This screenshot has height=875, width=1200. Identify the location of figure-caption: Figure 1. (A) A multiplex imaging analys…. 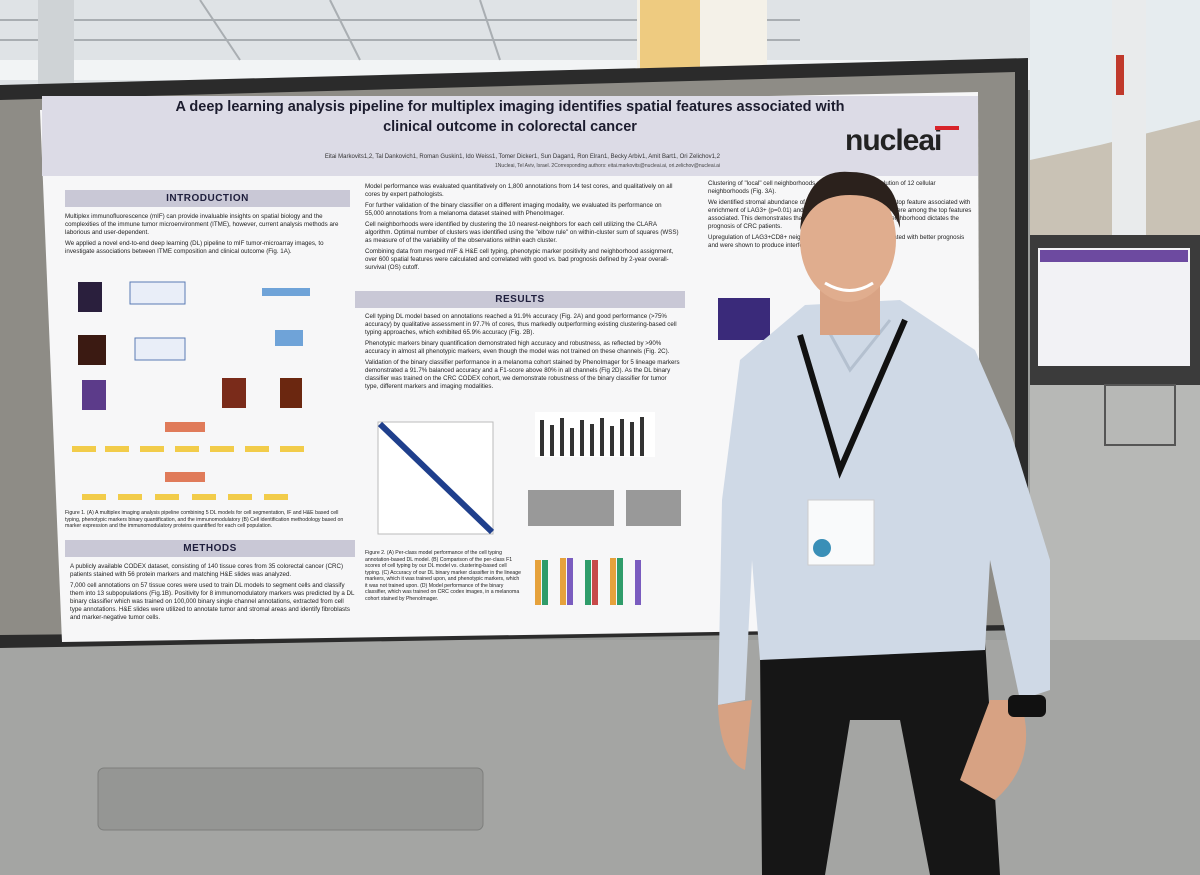
(204, 519).